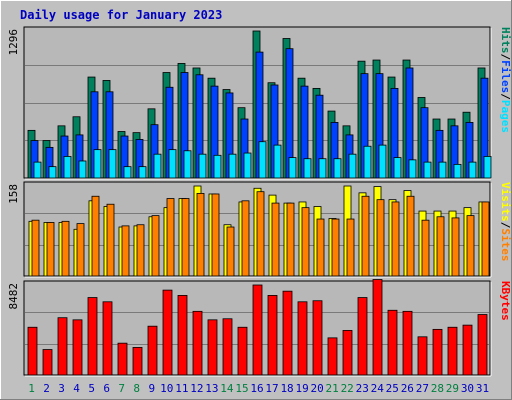 Image resolution: width=512 pixels, height=400 pixels. Describe the element at coordinates (13, 194) in the screenshot. I see `y-max-label: 158` at that location.